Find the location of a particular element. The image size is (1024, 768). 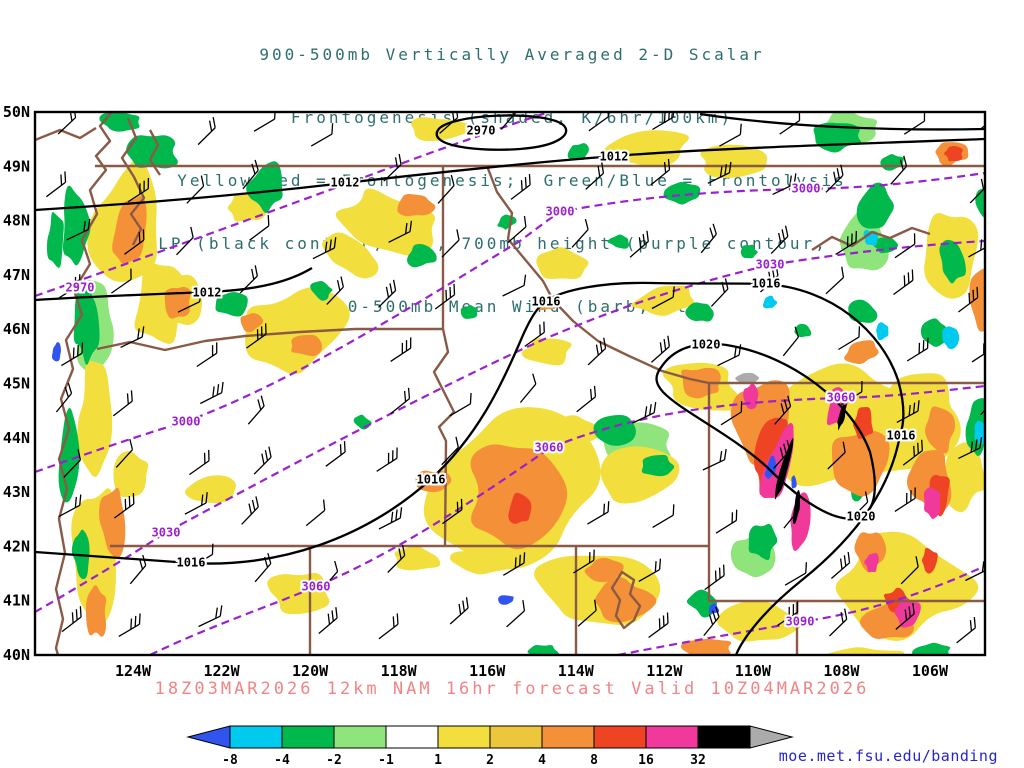

lon-label: 114W is located at coordinates (576, 671).